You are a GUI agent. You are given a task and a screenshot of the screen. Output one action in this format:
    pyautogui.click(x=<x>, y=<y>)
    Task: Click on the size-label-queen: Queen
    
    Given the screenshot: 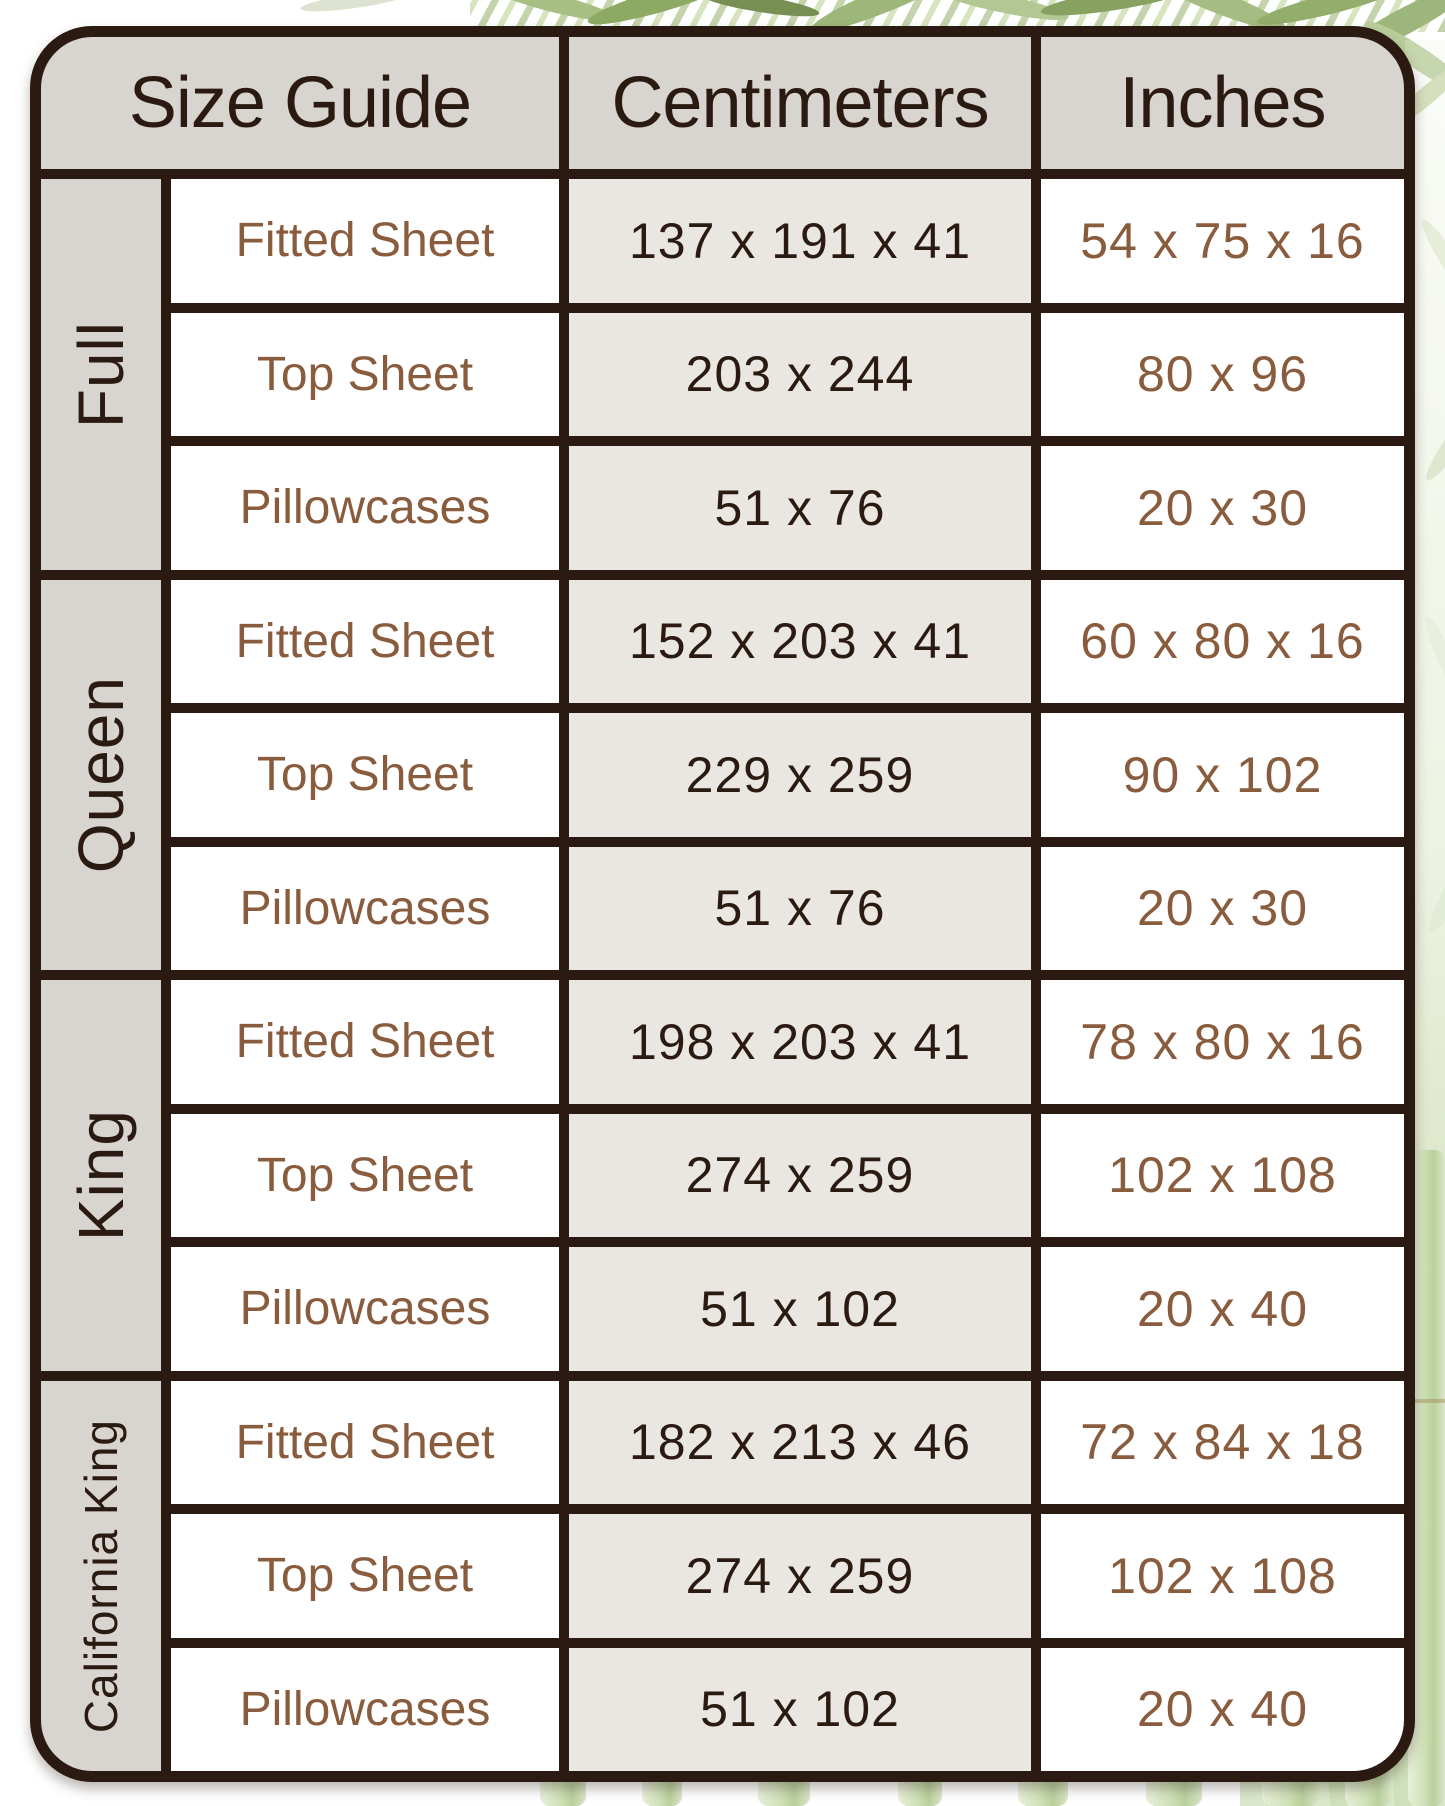 What is the action you would take?
    pyautogui.click(x=101, y=774)
    